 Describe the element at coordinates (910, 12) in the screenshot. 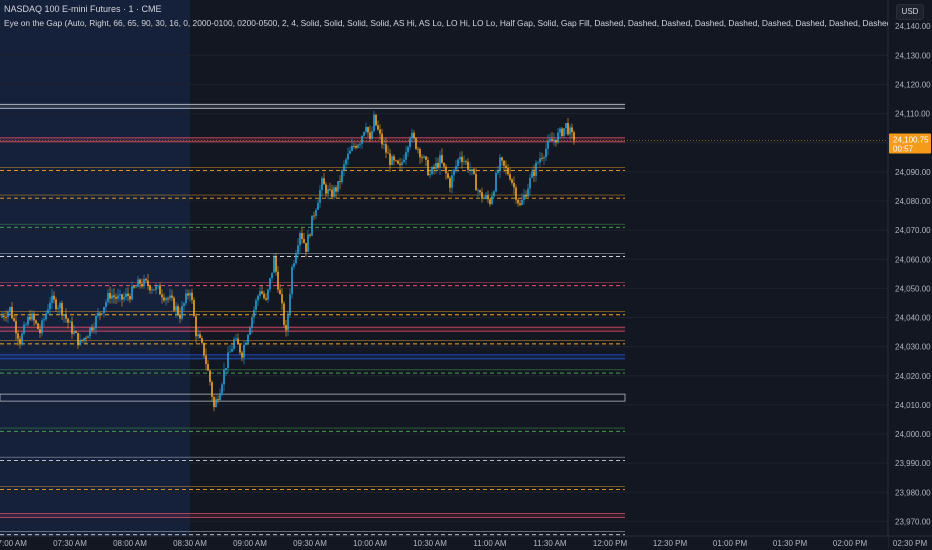

I see `currency-button: USD` at that location.